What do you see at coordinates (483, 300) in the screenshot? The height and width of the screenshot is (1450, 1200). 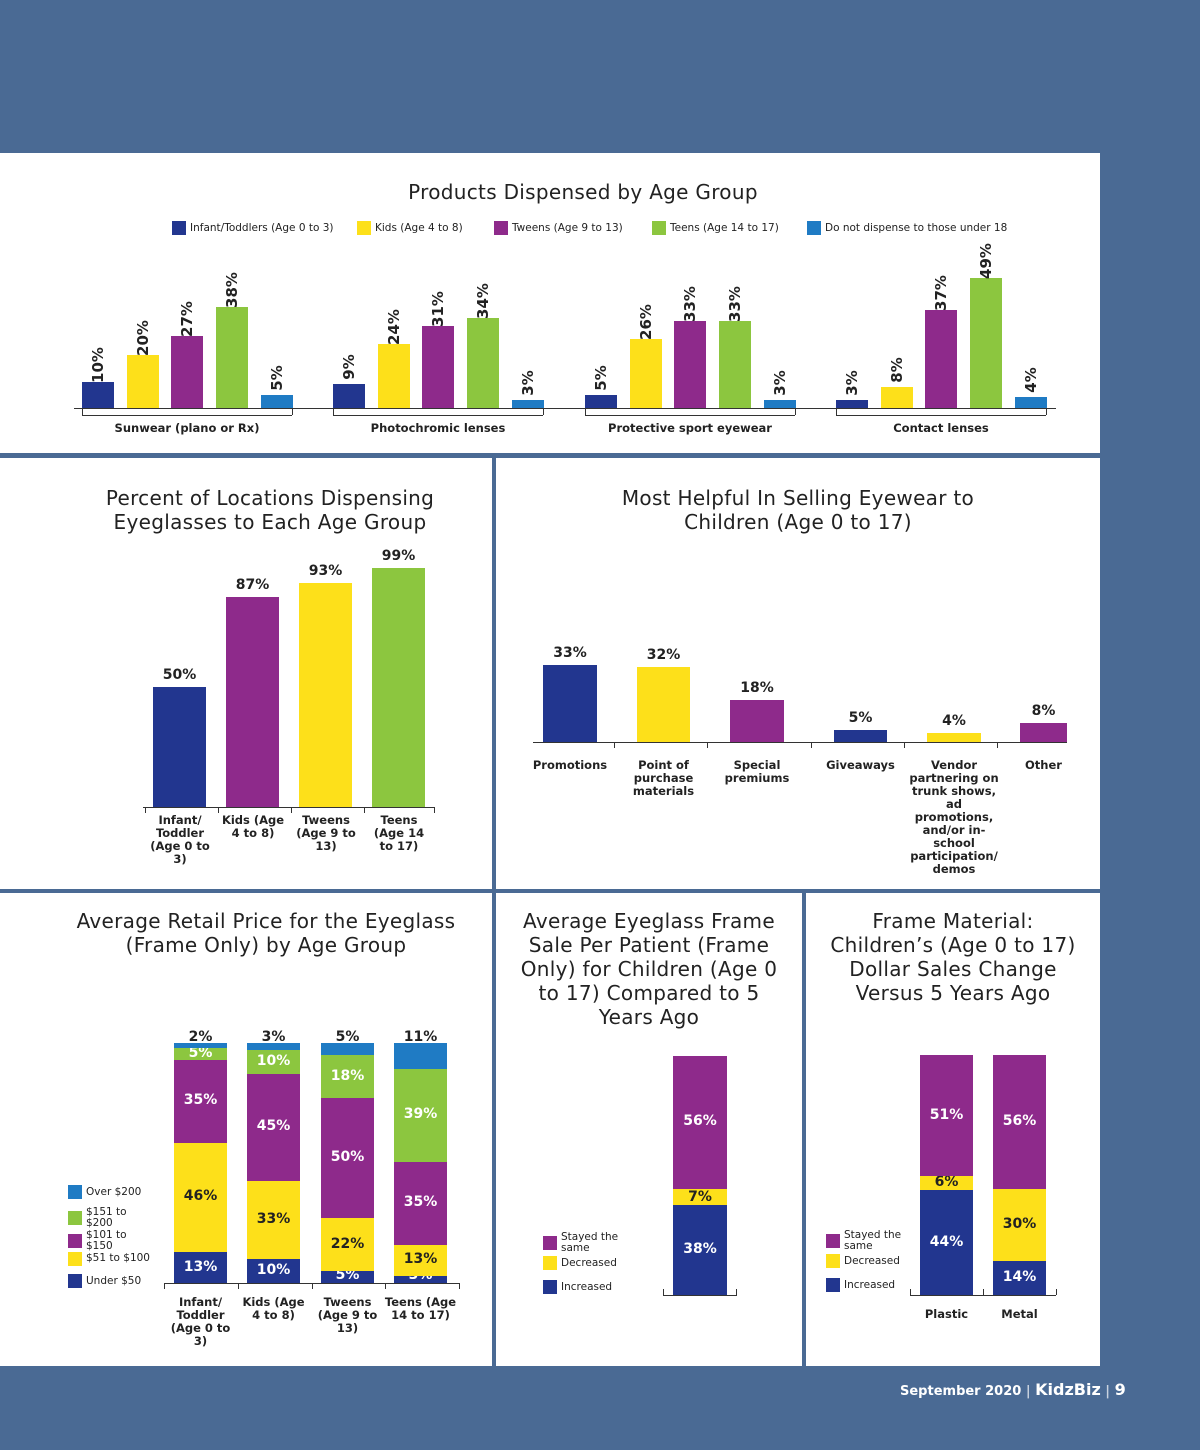 I see `data-label: 34%` at bounding box center [483, 300].